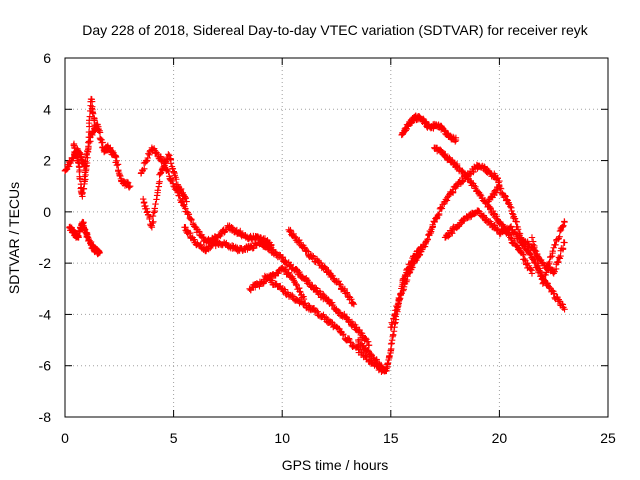  What do you see at coordinates (47, 161) in the screenshot?
I see `y-tick-label: 2` at bounding box center [47, 161].